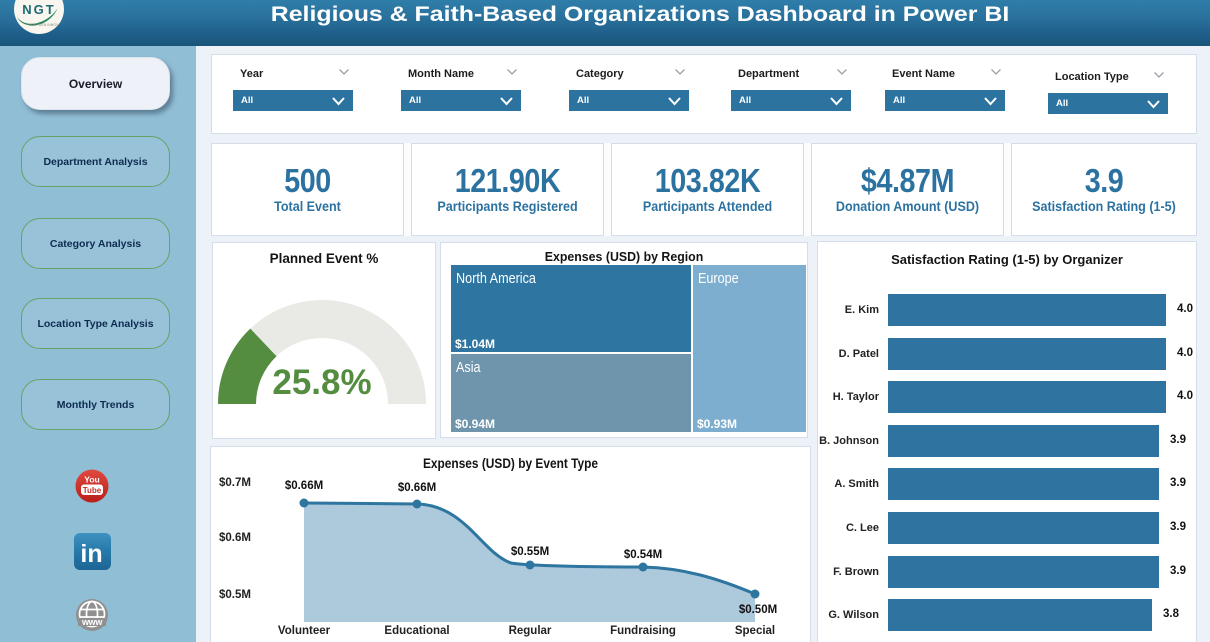  Describe the element at coordinates (530, 552) in the screenshot. I see `svg-text: $0.55M` at that location.